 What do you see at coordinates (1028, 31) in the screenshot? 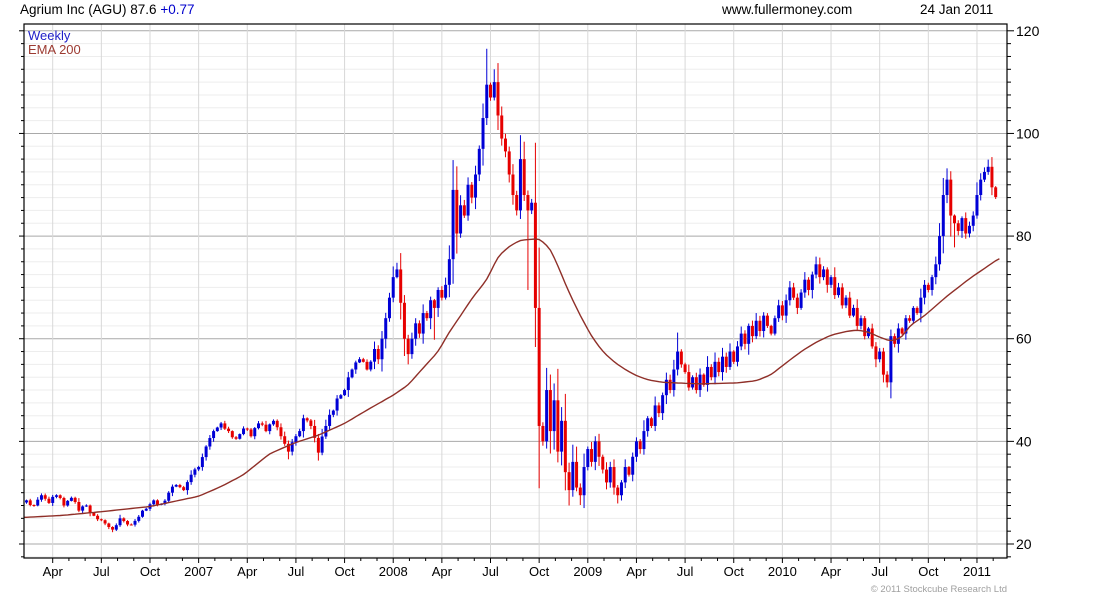
I see `svg-text: 120` at bounding box center [1028, 31].